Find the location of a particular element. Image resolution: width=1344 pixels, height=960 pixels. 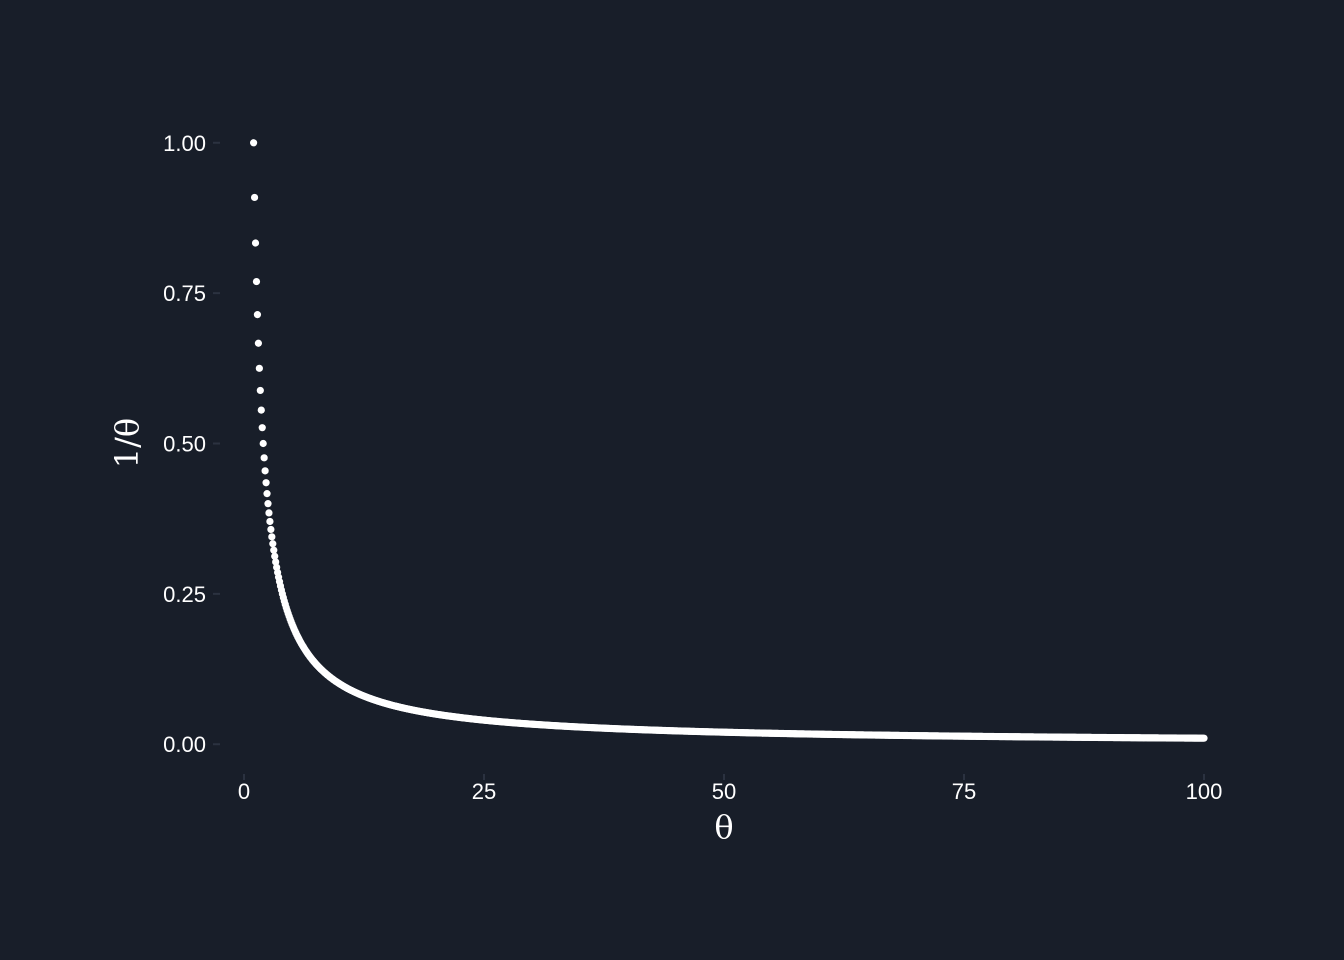

x-axis-title: θ is located at coordinates (723, 827).